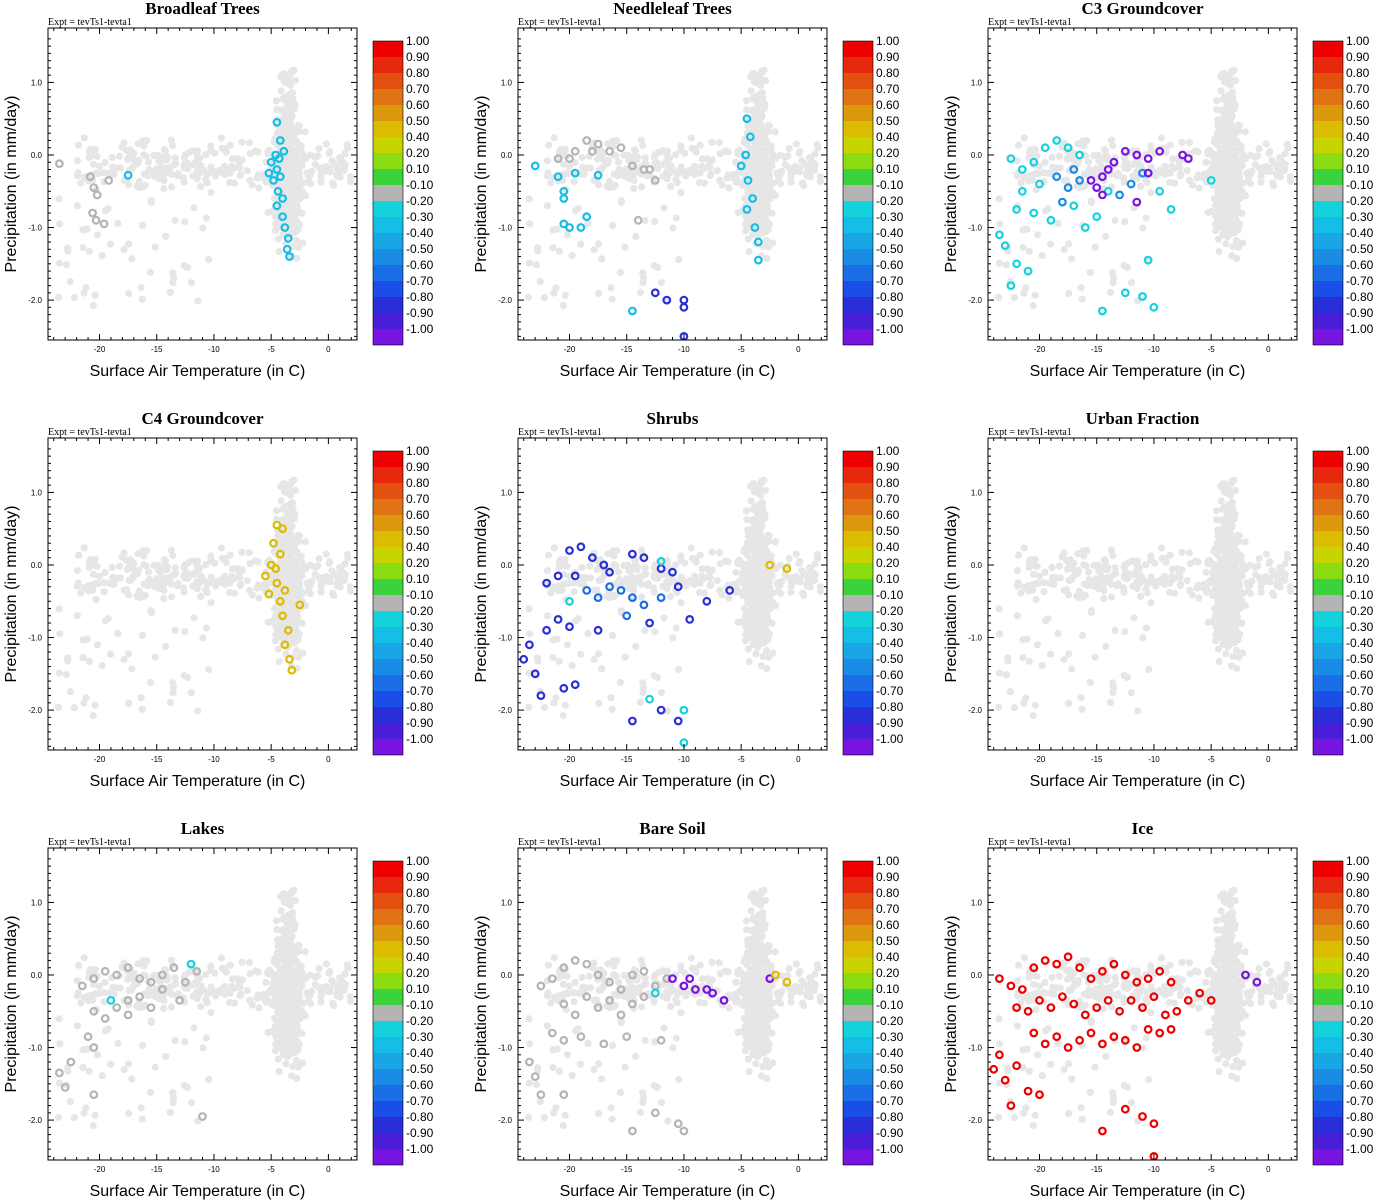  What do you see at coordinates (420, 739) in the screenshot?
I see `colorbar-label: -1.00` at bounding box center [420, 739].